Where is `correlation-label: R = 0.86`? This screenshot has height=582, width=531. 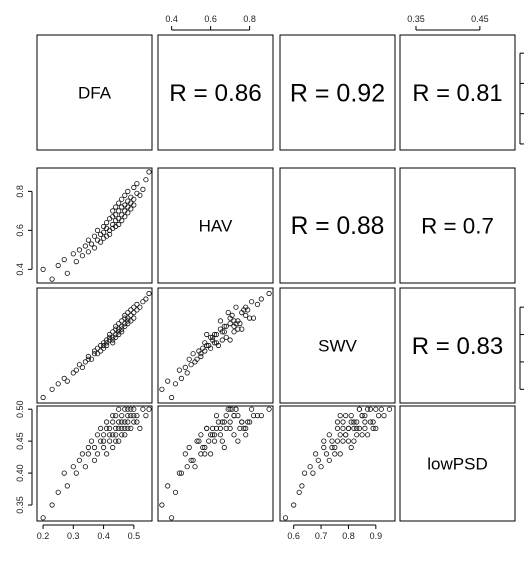 correlation-label: R = 0.86 is located at coordinates (215, 93).